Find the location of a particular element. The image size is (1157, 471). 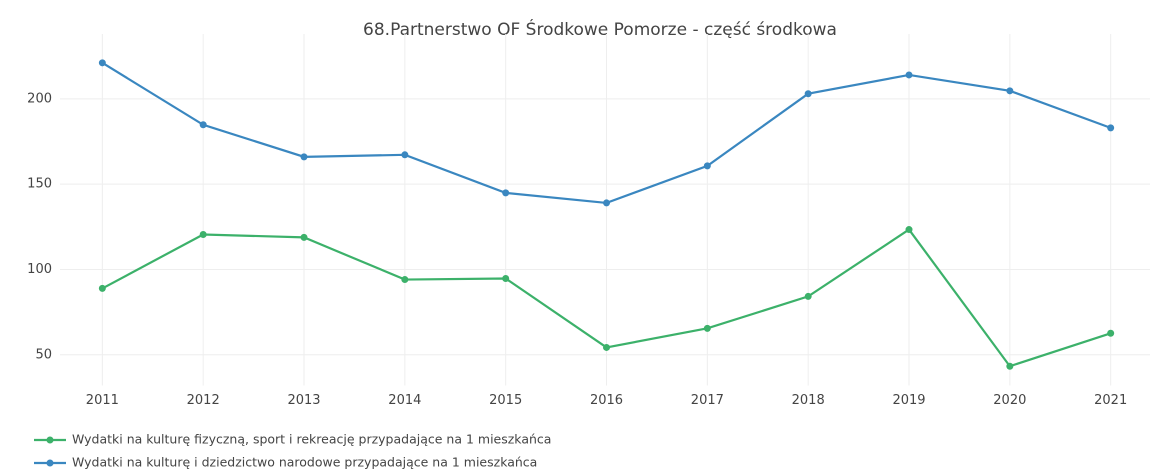

x-tick-label: 2011 is located at coordinates (102, 400).